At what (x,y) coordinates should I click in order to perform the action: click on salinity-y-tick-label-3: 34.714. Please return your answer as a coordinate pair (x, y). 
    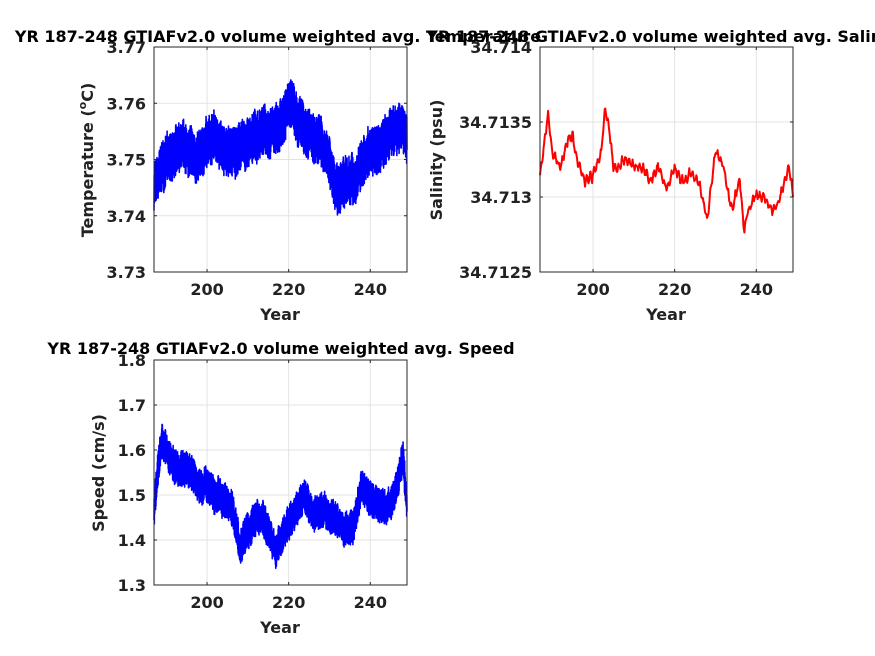
    Looking at the image, I should click on (501, 47).